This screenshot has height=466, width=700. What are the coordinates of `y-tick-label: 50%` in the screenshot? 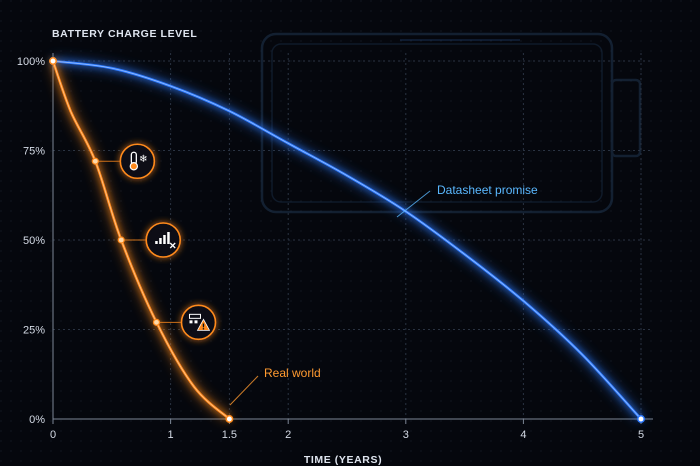 It's located at (34, 241).